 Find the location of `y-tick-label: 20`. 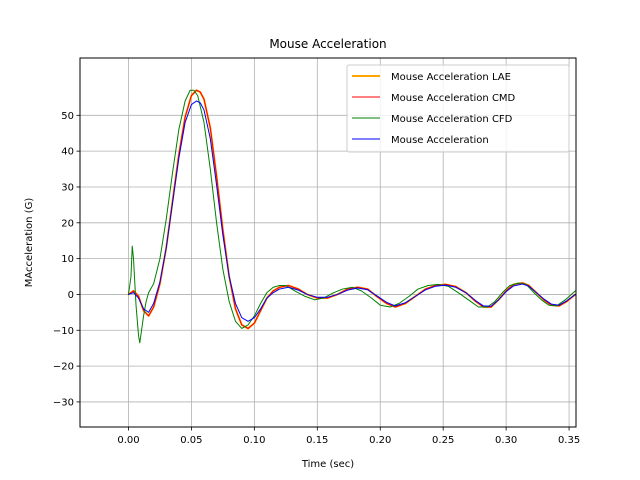

y-tick-label: 20 is located at coordinates (67, 223).